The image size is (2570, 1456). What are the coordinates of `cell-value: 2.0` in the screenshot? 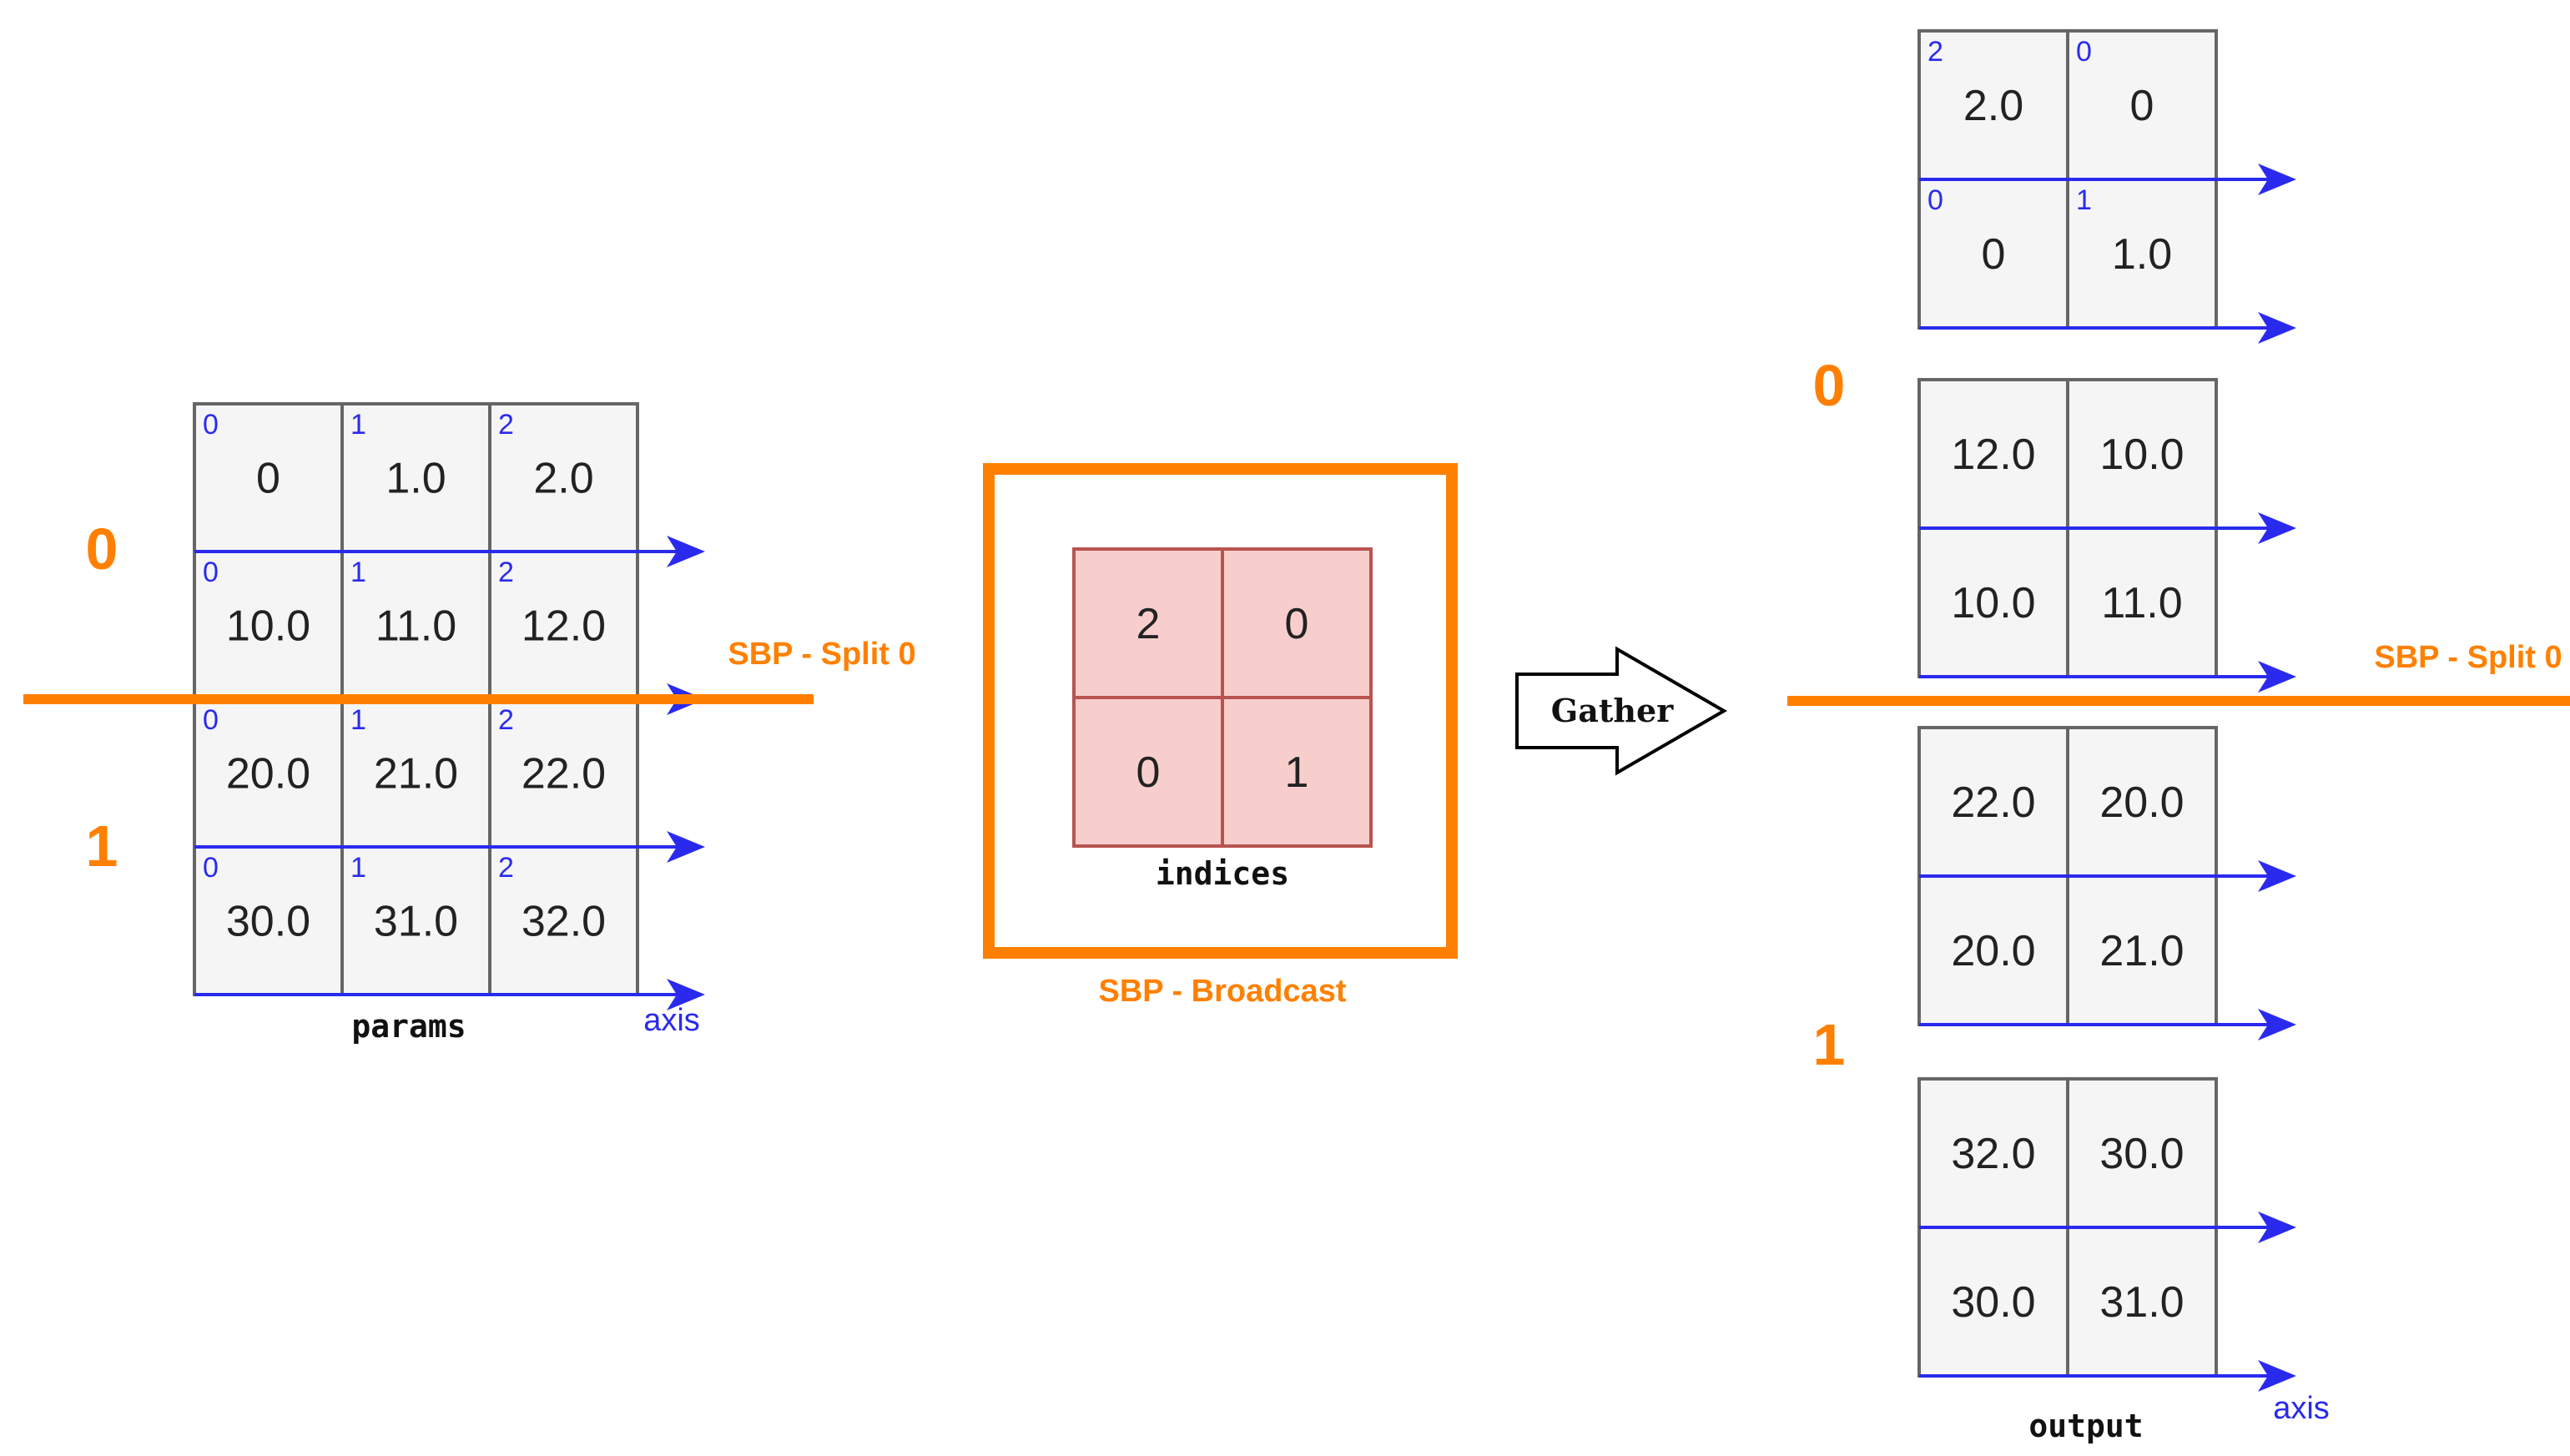 It's located at (1993, 106).